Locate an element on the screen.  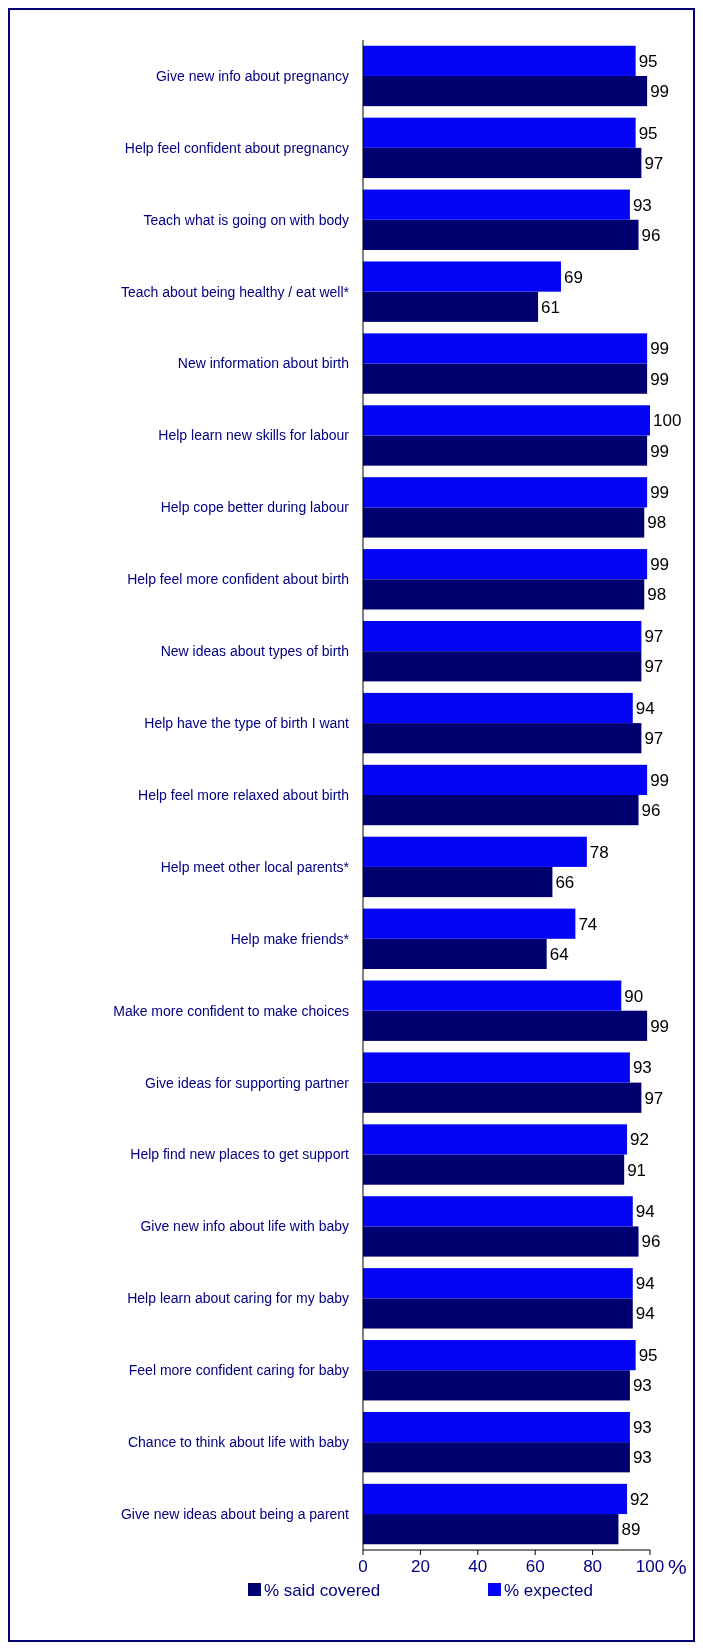
y-tick-label: Help meet other local parents* is located at coordinates (255, 866).